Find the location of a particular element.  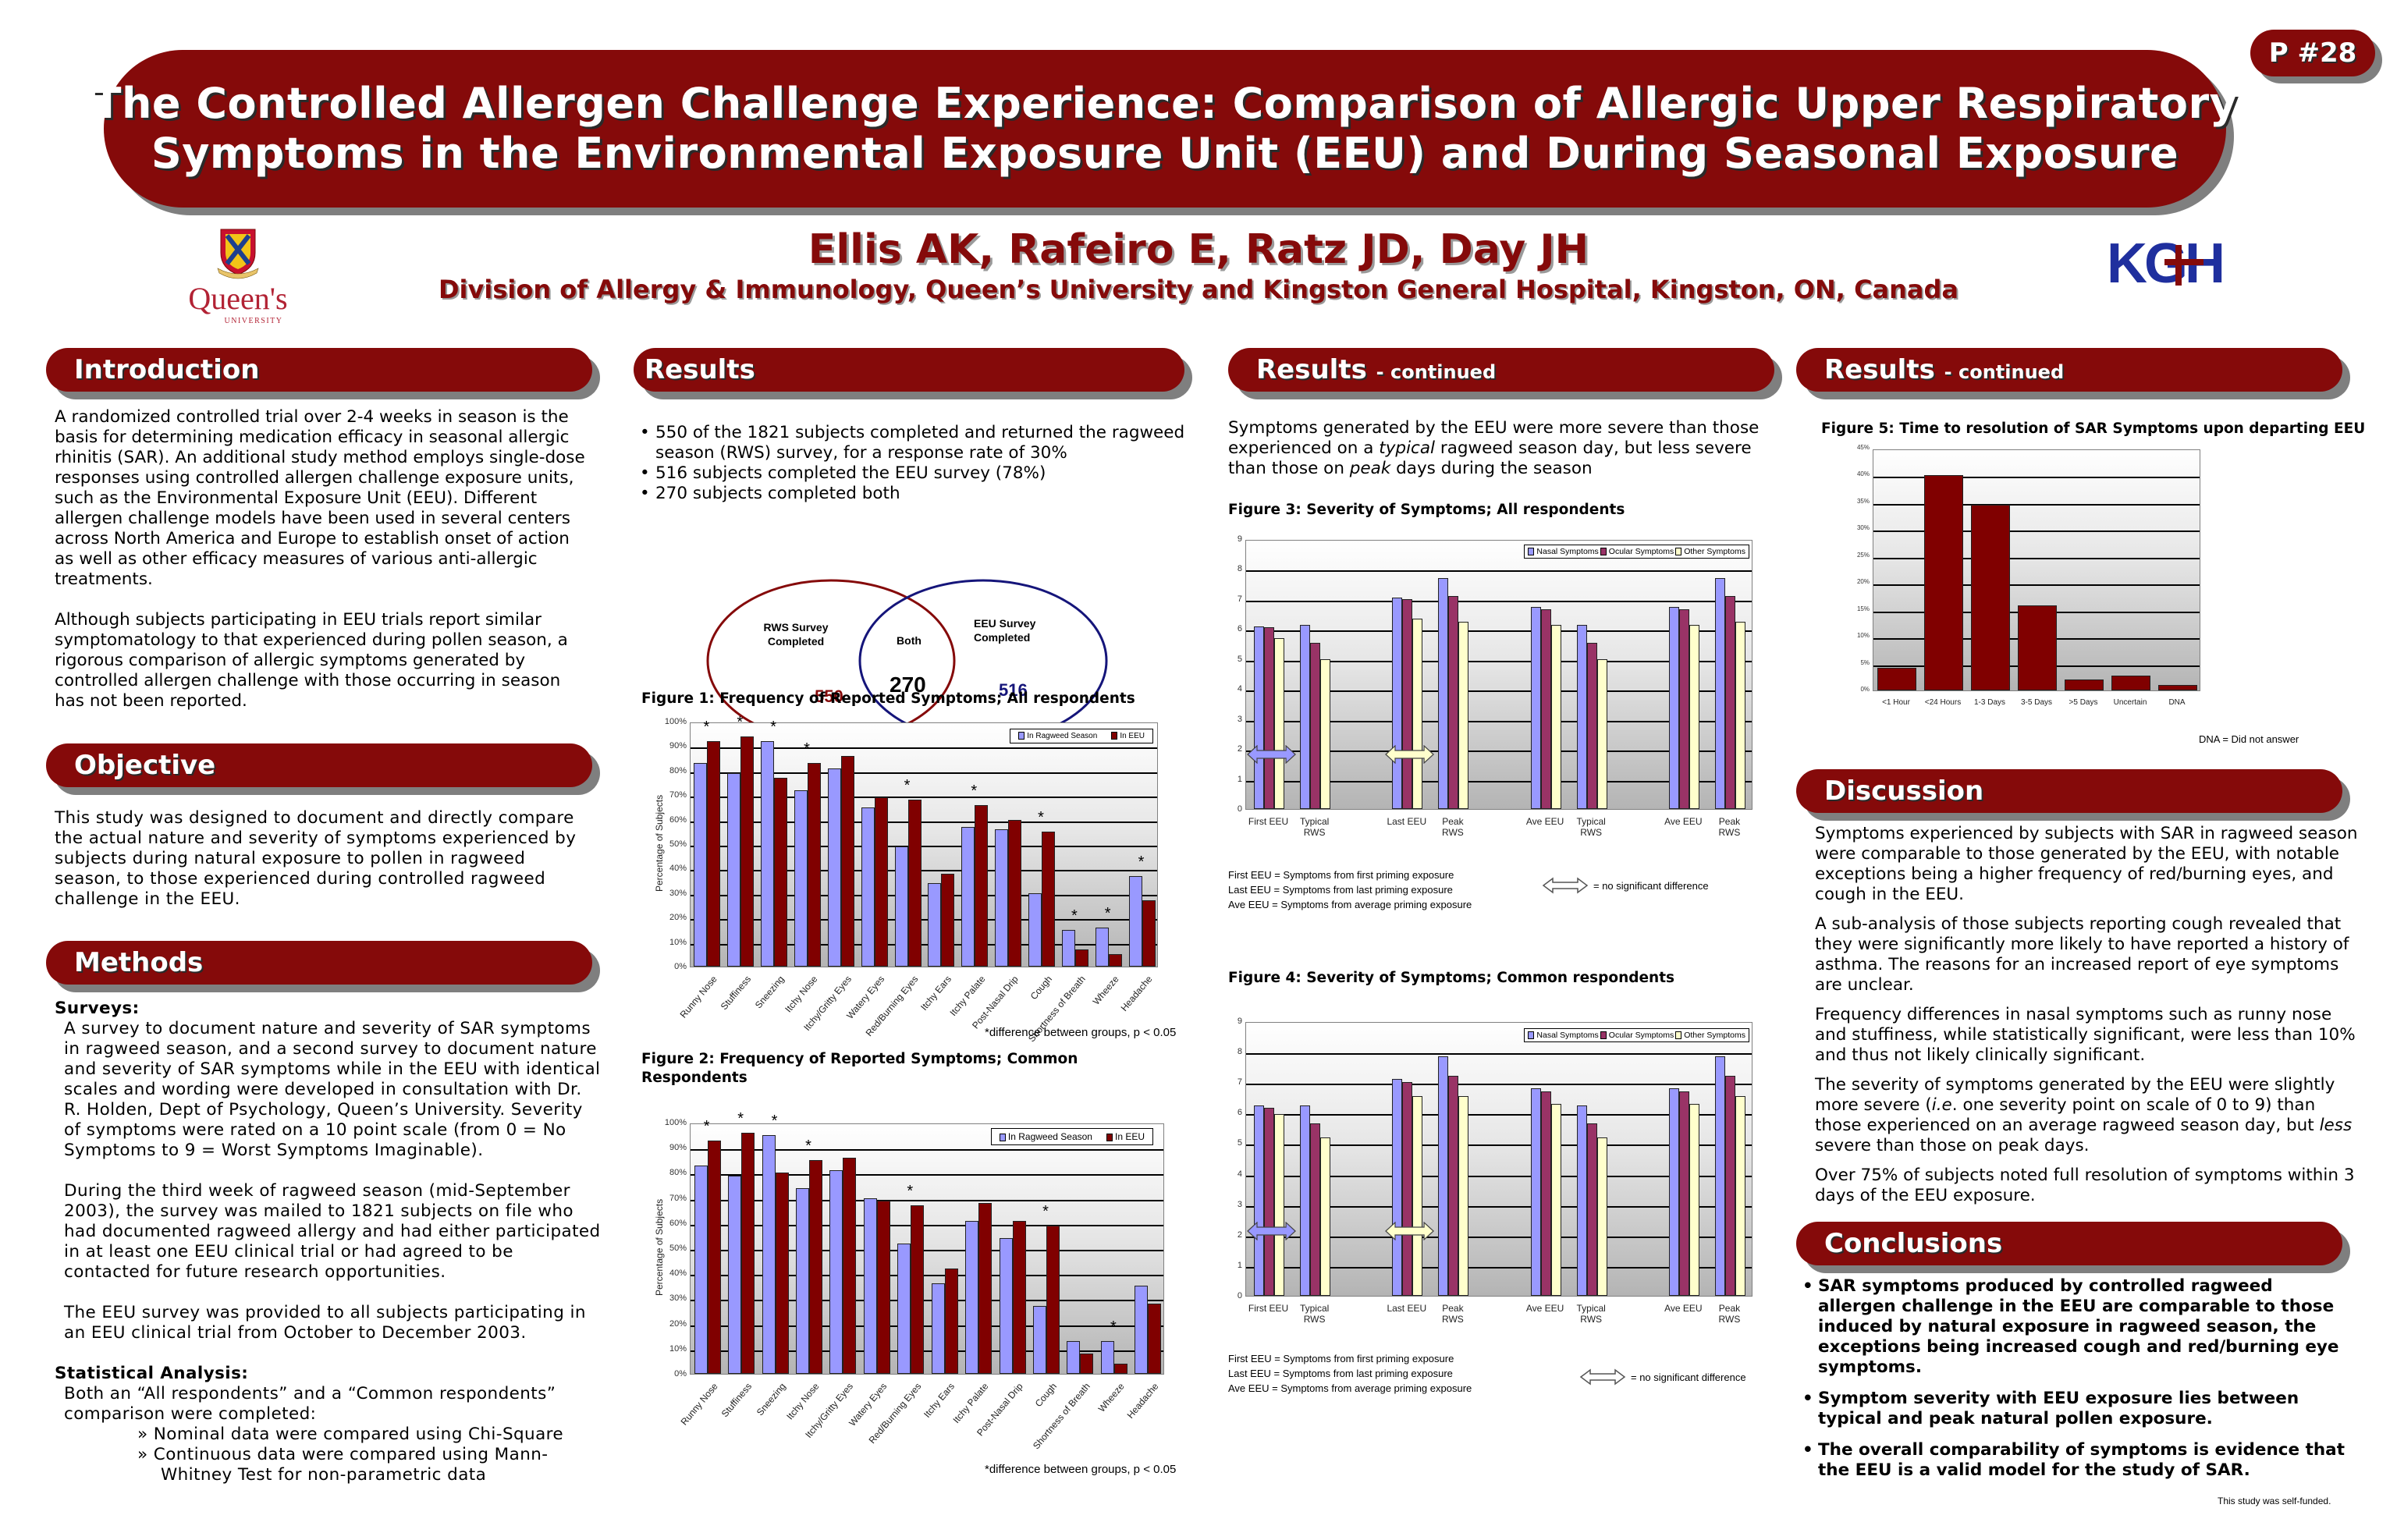

x-tick-label: >5 Days is located at coordinates (2083, 702).